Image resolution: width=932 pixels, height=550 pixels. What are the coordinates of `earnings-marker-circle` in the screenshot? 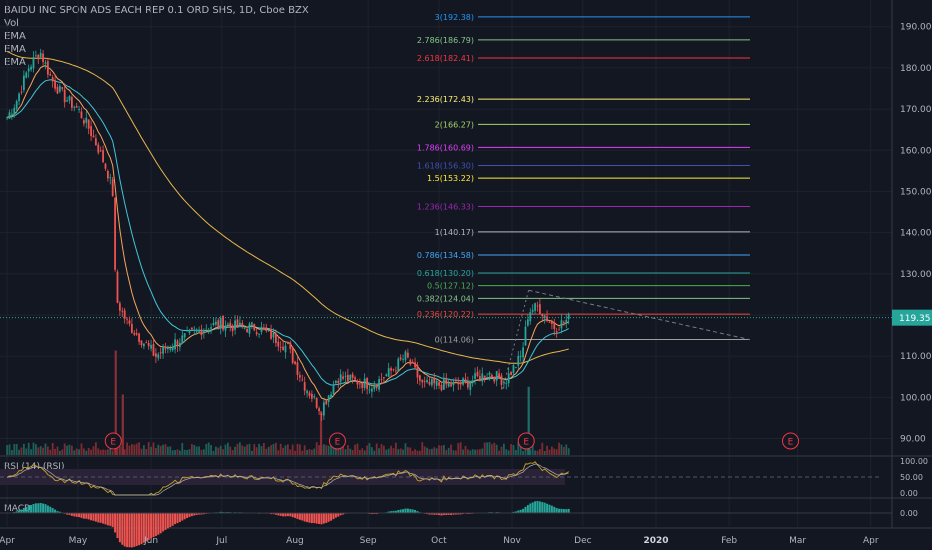 It's located at (113, 441).